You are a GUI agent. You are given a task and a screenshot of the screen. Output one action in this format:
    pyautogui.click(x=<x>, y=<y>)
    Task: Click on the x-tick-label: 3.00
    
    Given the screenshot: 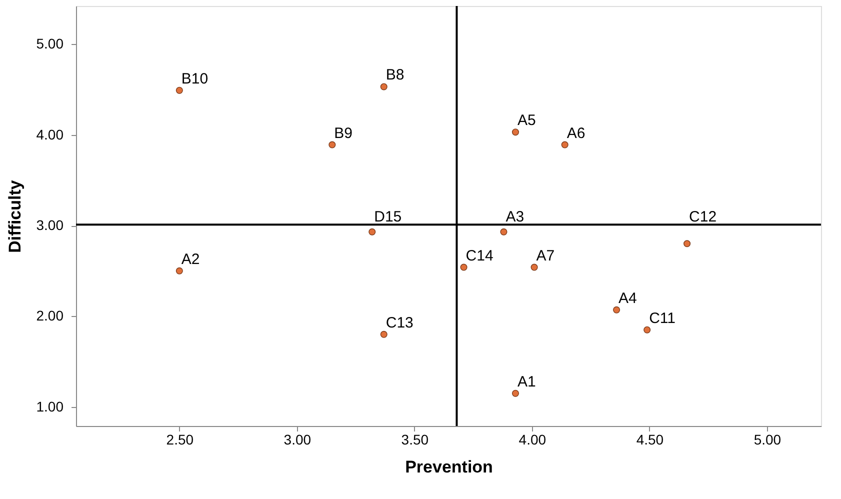 What is the action you would take?
    pyautogui.click(x=298, y=440)
    